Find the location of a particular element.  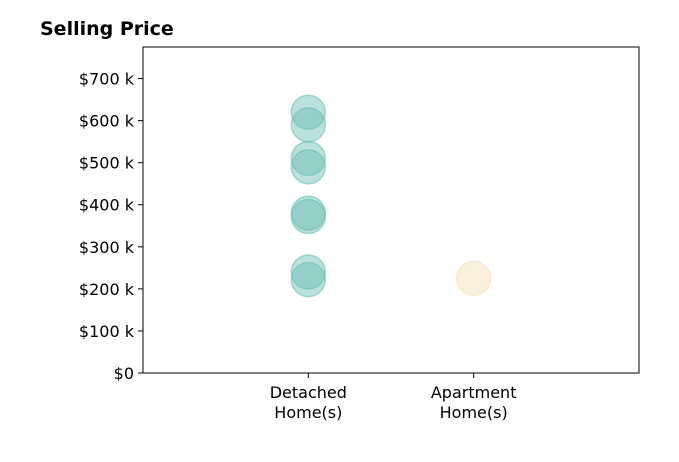

y-tick-label: $0 is located at coordinates (124, 373).